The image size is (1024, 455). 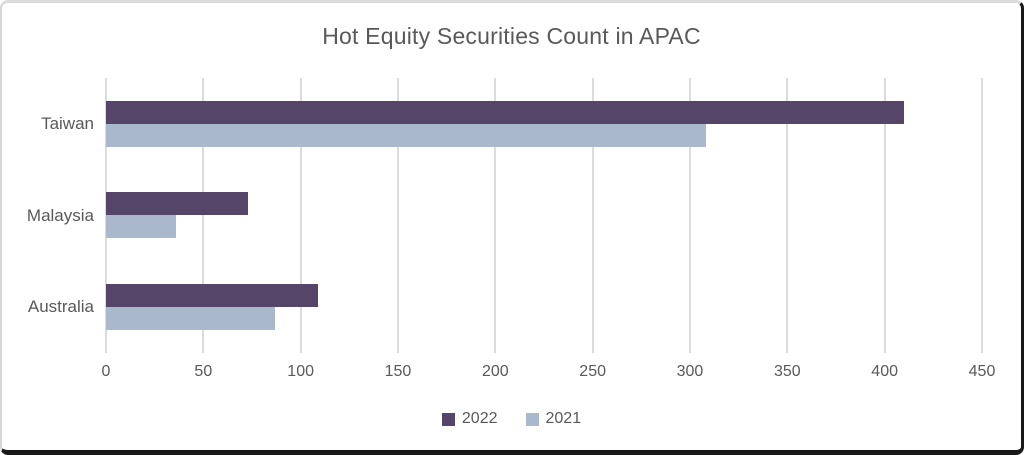 What do you see at coordinates (212, 296) in the screenshot?
I see `bar-australia-2022` at bounding box center [212, 296].